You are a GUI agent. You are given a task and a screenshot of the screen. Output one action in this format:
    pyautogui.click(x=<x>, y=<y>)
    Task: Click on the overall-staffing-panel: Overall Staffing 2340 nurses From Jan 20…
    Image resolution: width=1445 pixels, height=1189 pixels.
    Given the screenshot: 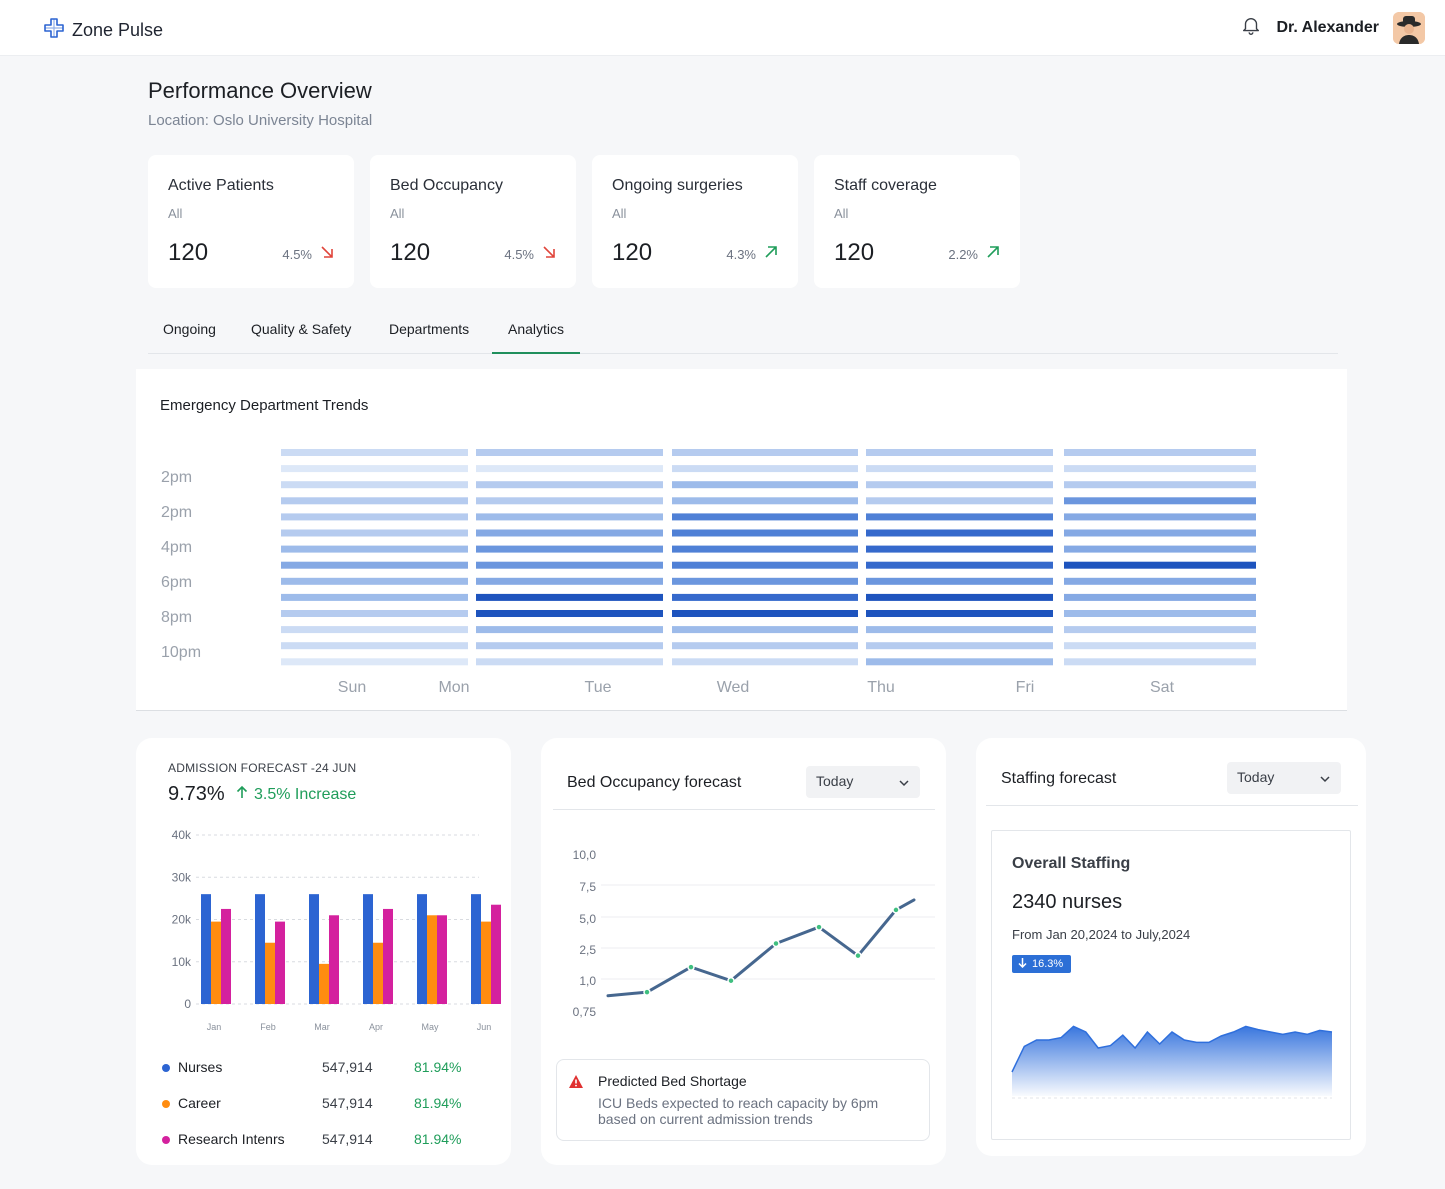 What is the action you would take?
    pyautogui.click(x=1171, y=985)
    